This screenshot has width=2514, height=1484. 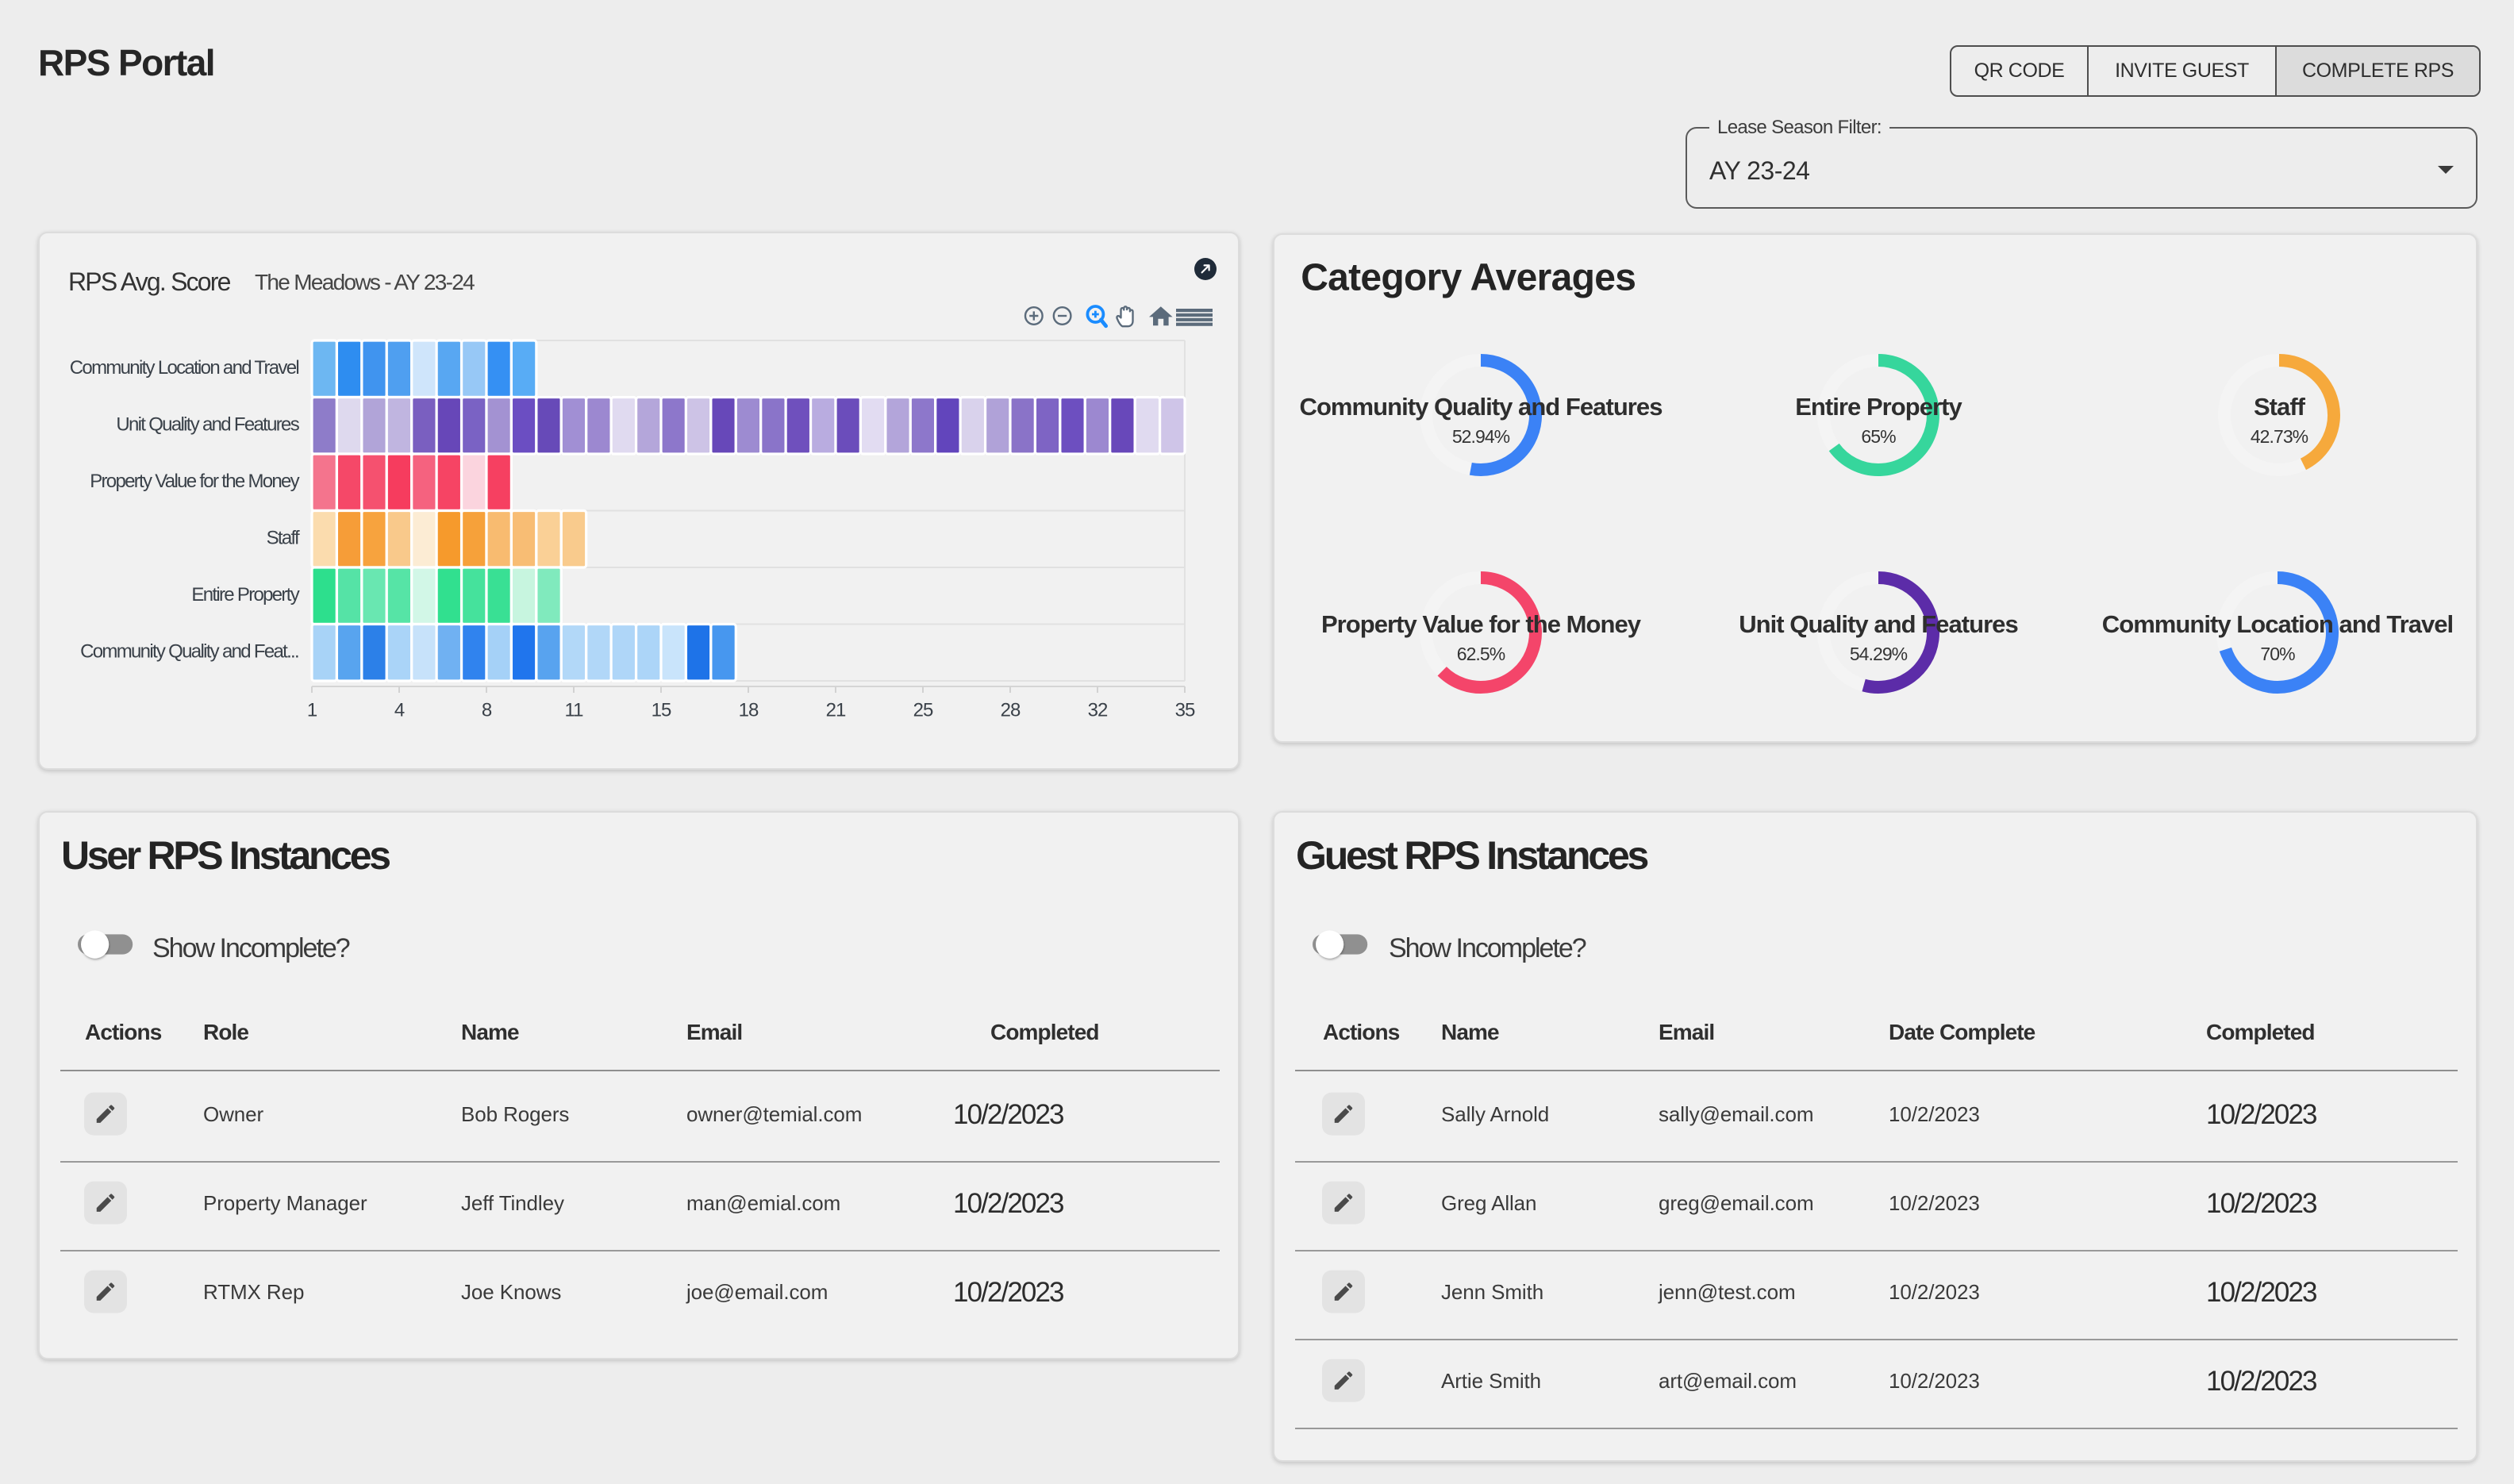 I want to click on svg-text: Community Quality and Features, so click(x=1481, y=407).